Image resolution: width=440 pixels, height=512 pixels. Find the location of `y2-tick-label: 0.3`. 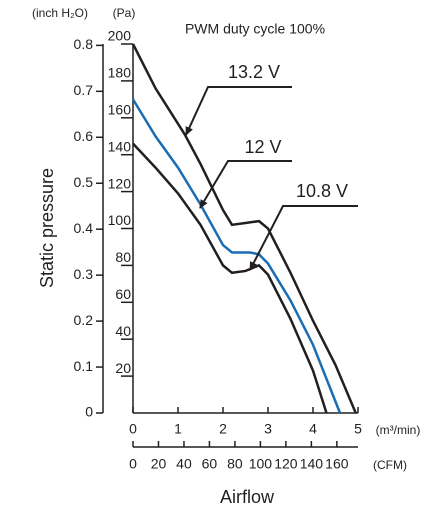

y2-tick-label: 0.3 is located at coordinates (84, 274).